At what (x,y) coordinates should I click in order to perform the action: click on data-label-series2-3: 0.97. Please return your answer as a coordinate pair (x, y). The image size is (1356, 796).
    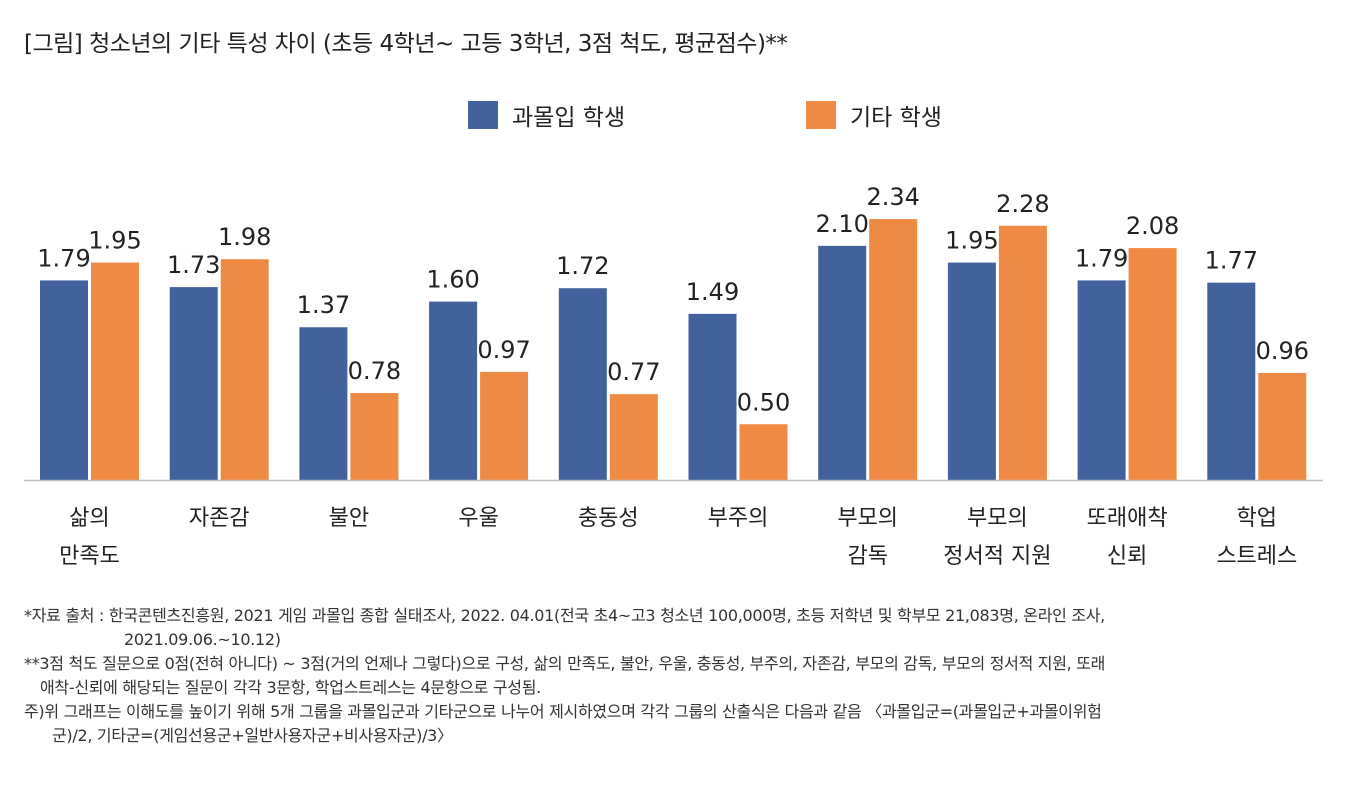
    Looking at the image, I should click on (503, 350).